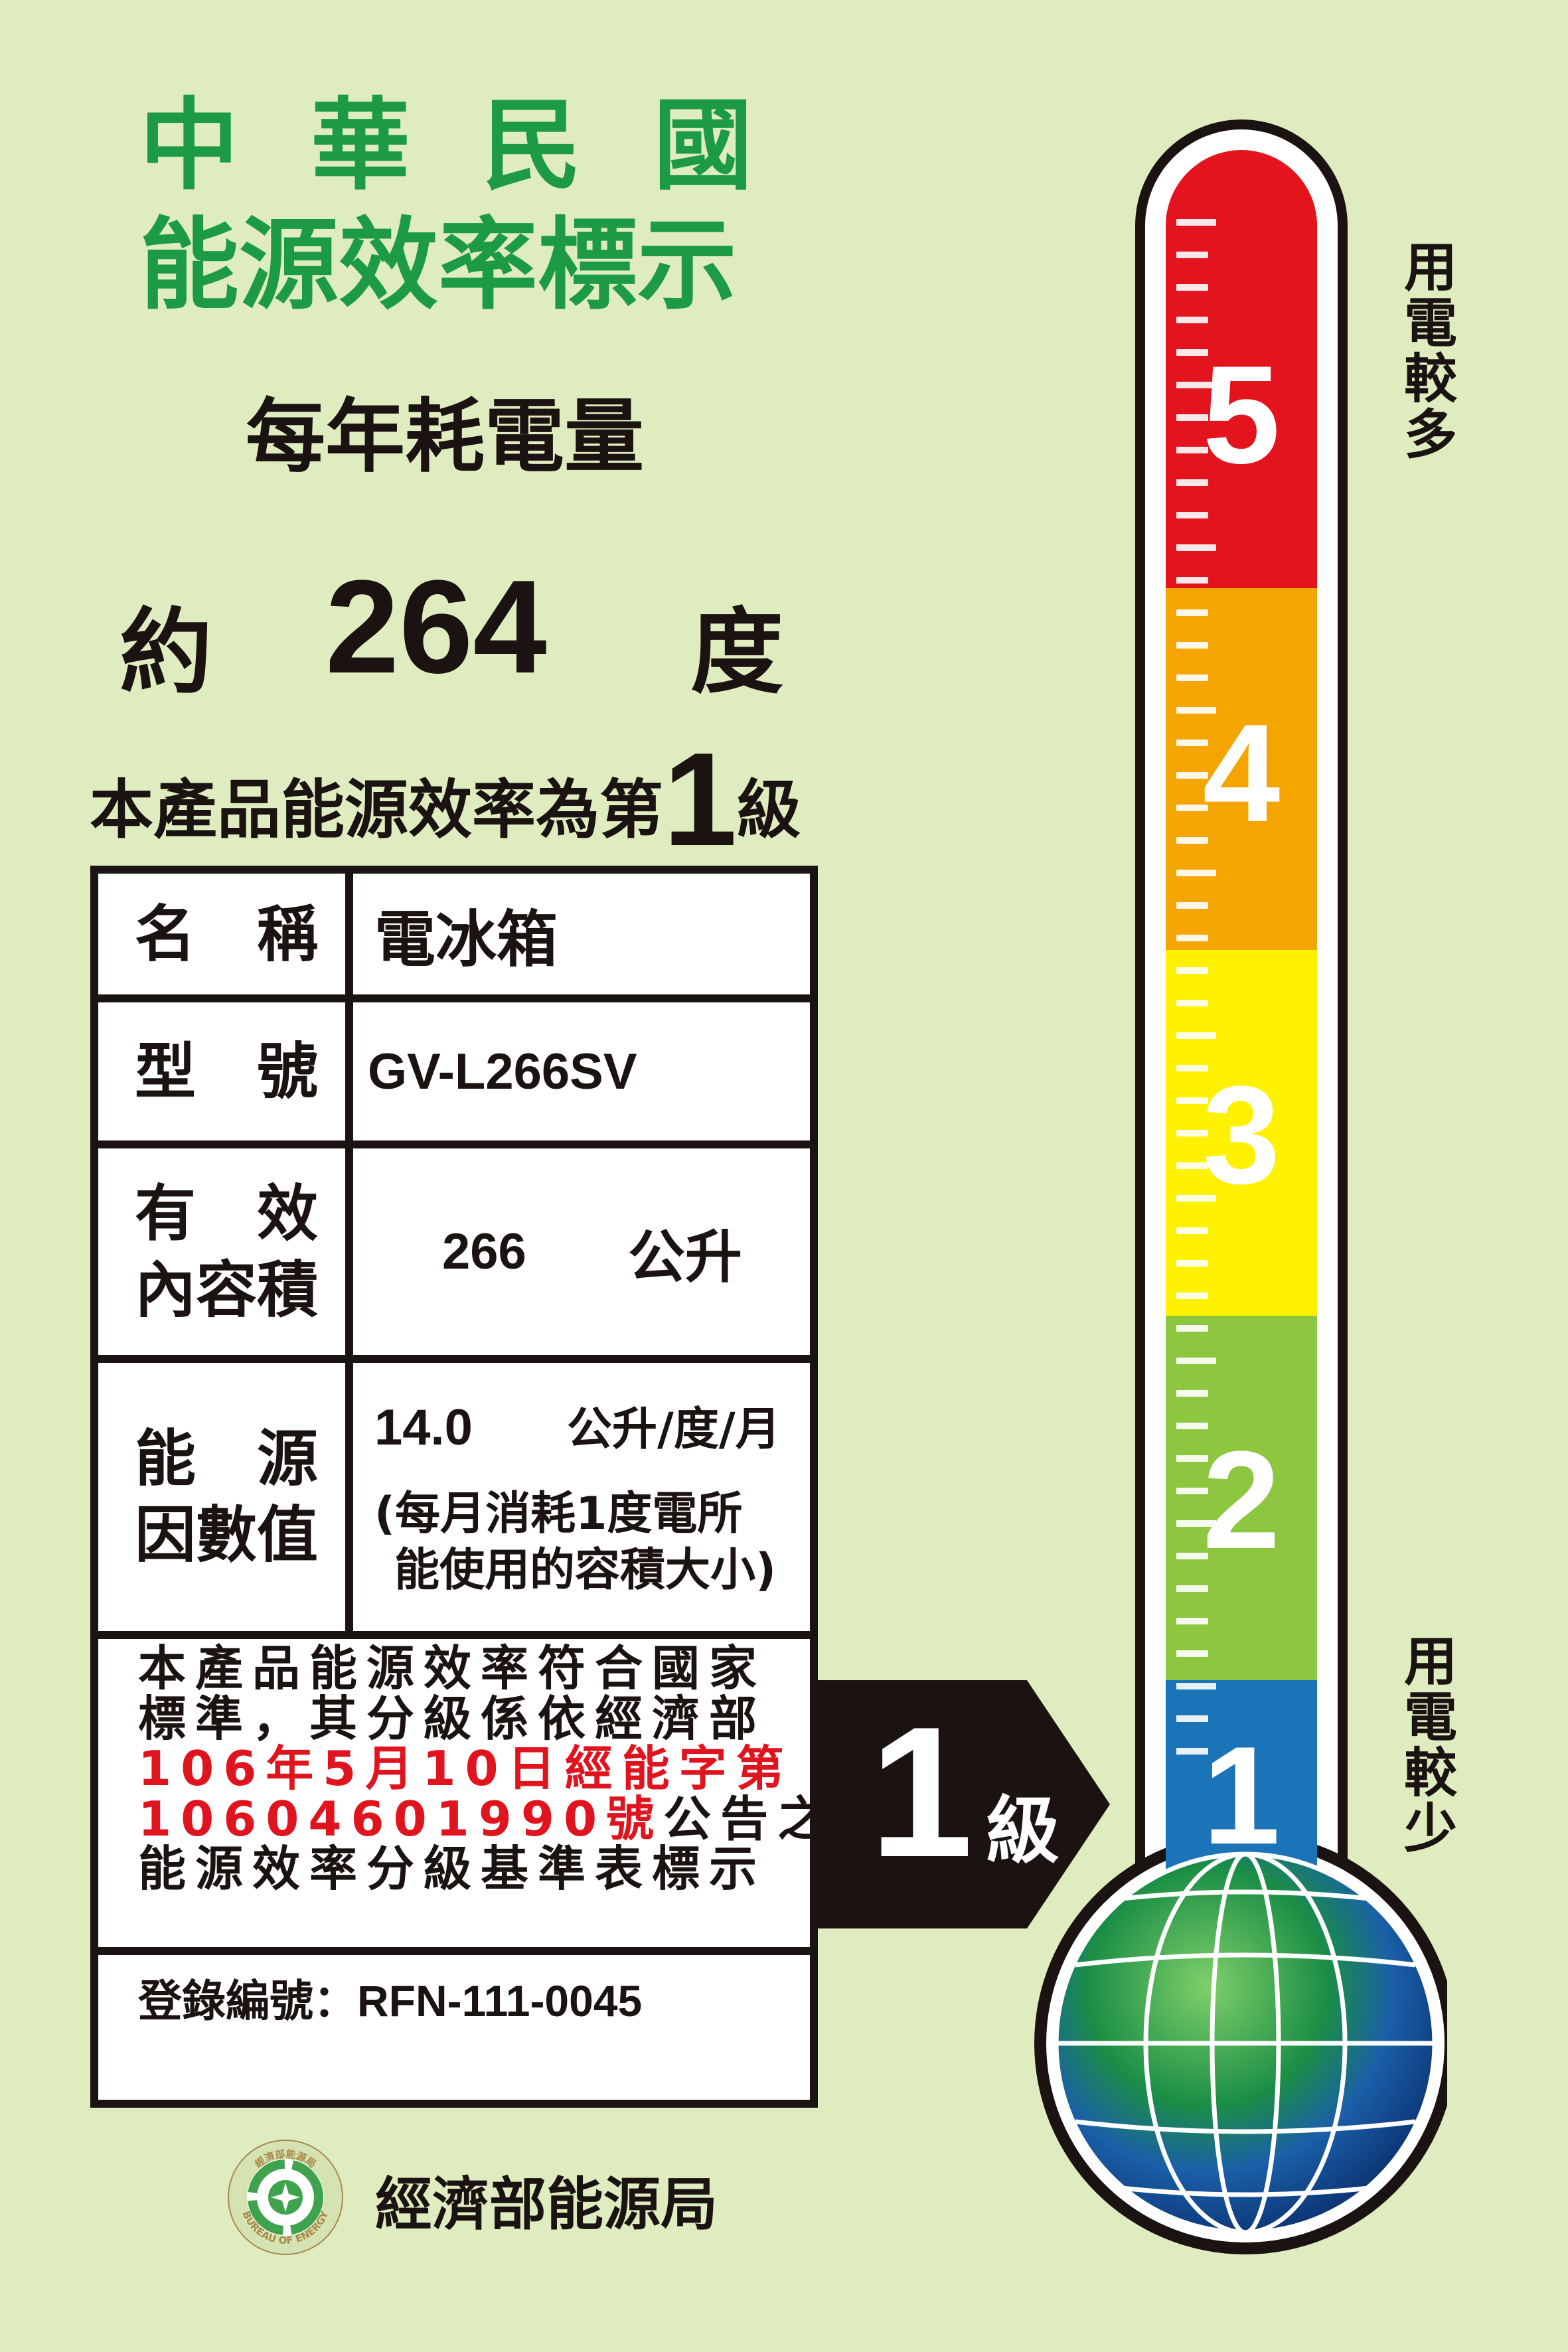  What do you see at coordinates (1196, 987) in the screenshot?
I see `scale-ticks` at bounding box center [1196, 987].